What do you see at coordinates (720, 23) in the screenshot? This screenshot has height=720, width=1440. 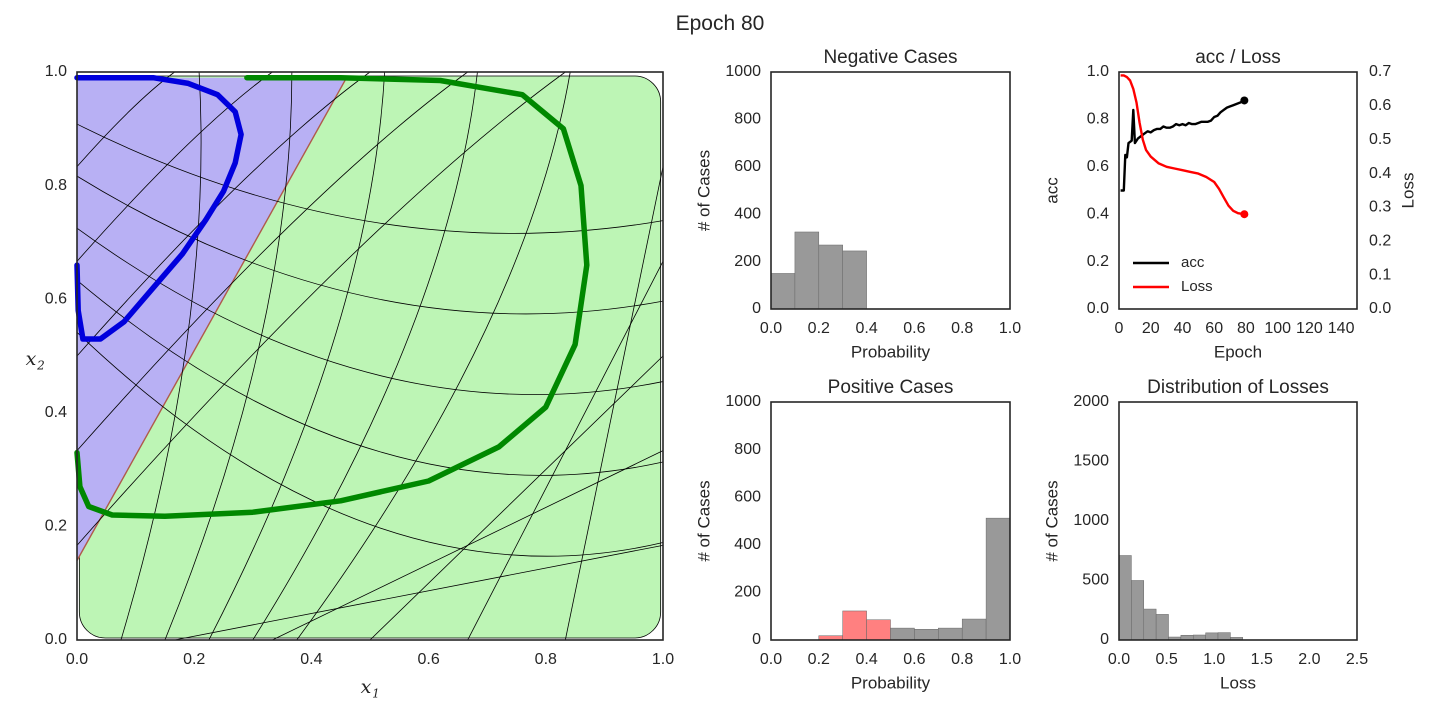 I see `figure-title: Epoch 80` at bounding box center [720, 23].